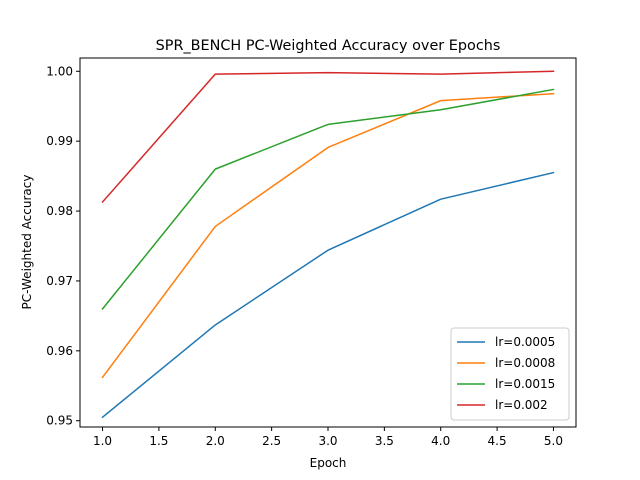 The height and width of the screenshot is (480, 640). What do you see at coordinates (59, 281) in the screenshot?
I see `y-tick-label: 0.97` at bounding box center [59, 281].